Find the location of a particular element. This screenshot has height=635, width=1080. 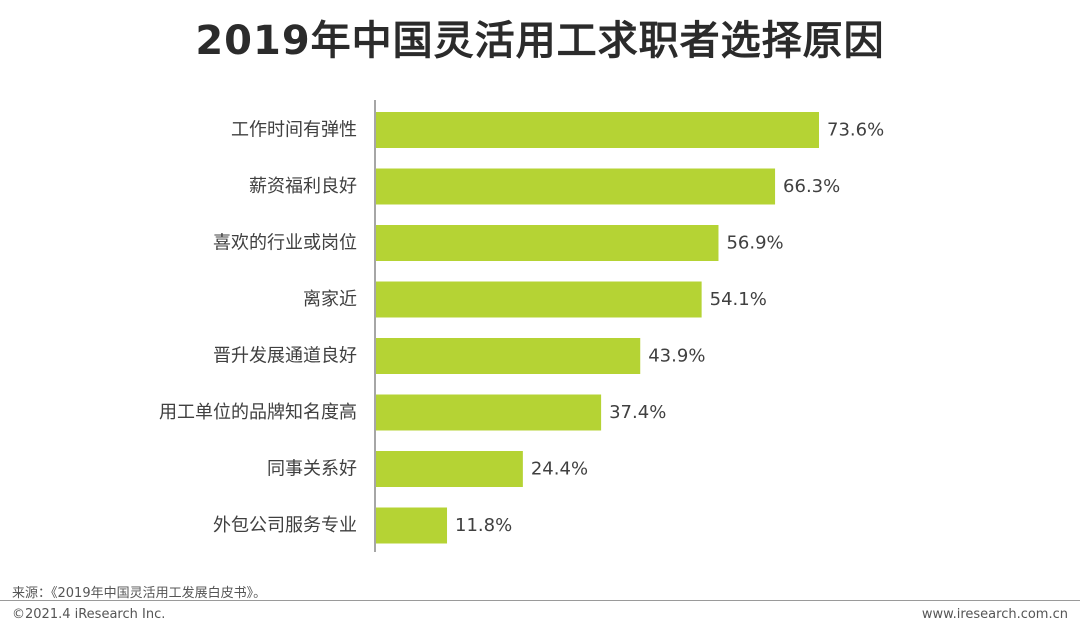

chart-title: 2019年中国灵活用工求职者选择原因 is located at coordinates (540, 41).